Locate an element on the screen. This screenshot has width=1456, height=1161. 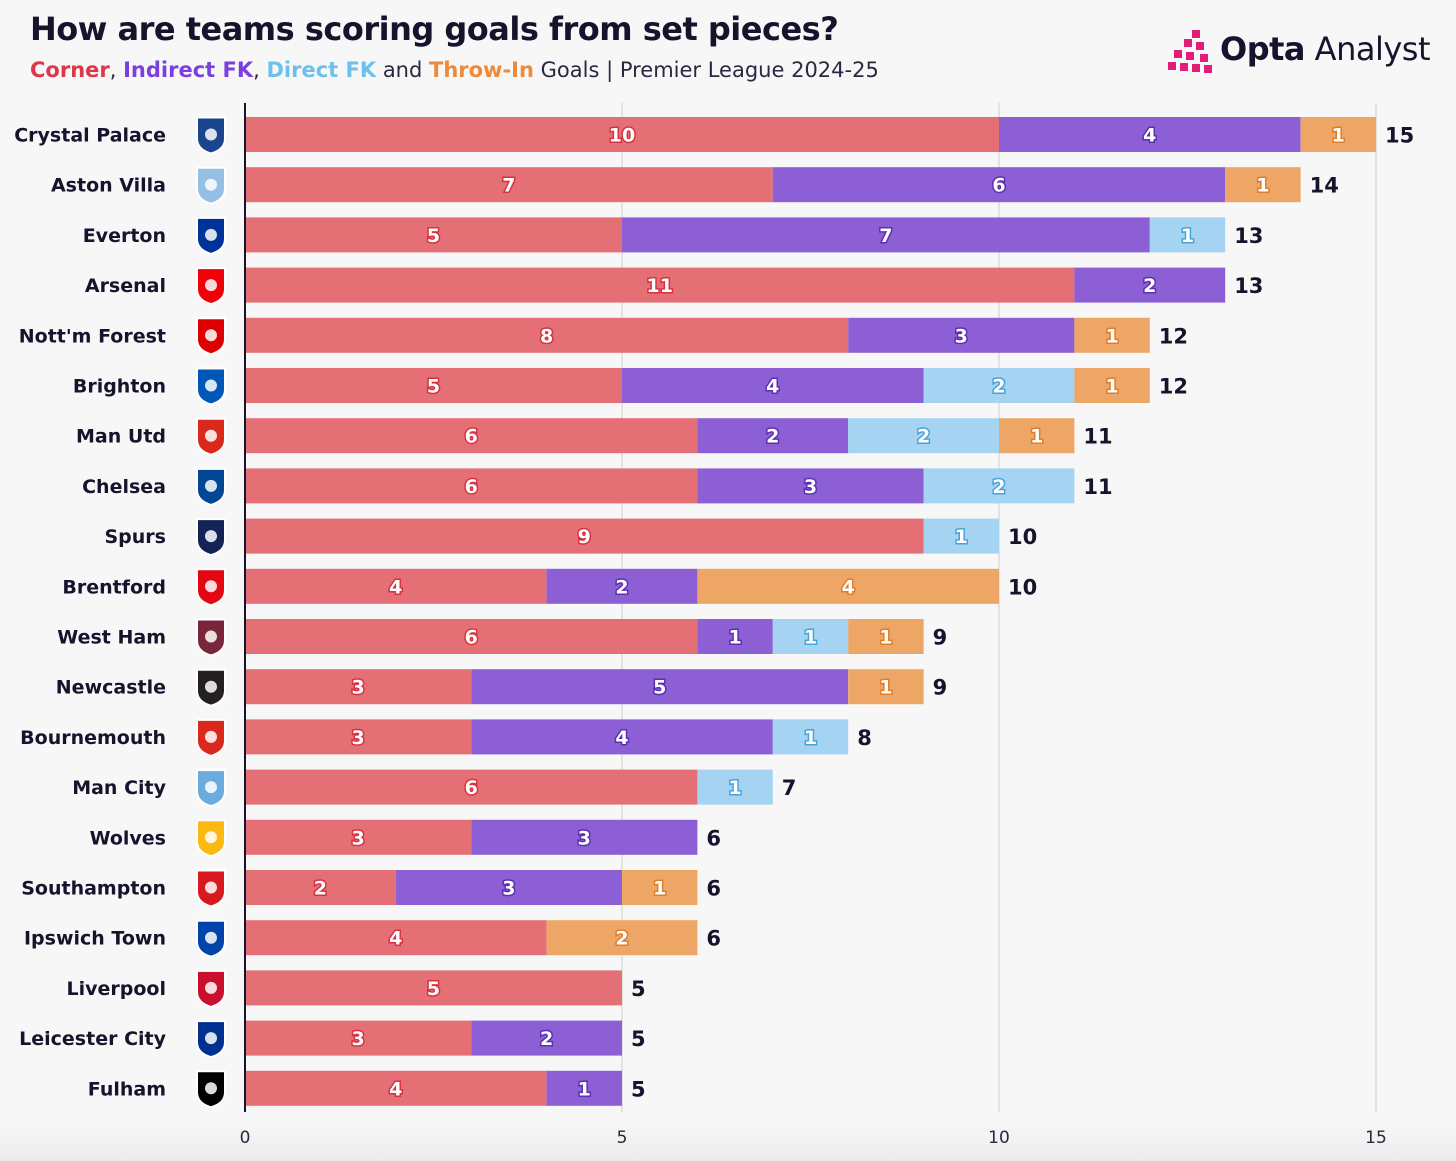
x-tick-label: 0 is located at coordinates (245, 1138).